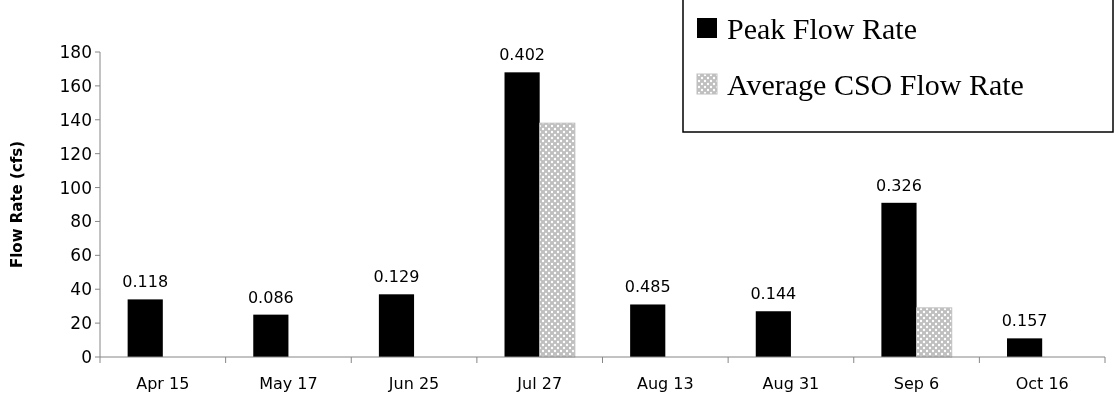 The height and width of the screenshot is (403, 1119). What do you see at coordinates (539, 383) in the screenshot?
I see `x-tick-label: Jul 27` at bounding box center [539, 383].